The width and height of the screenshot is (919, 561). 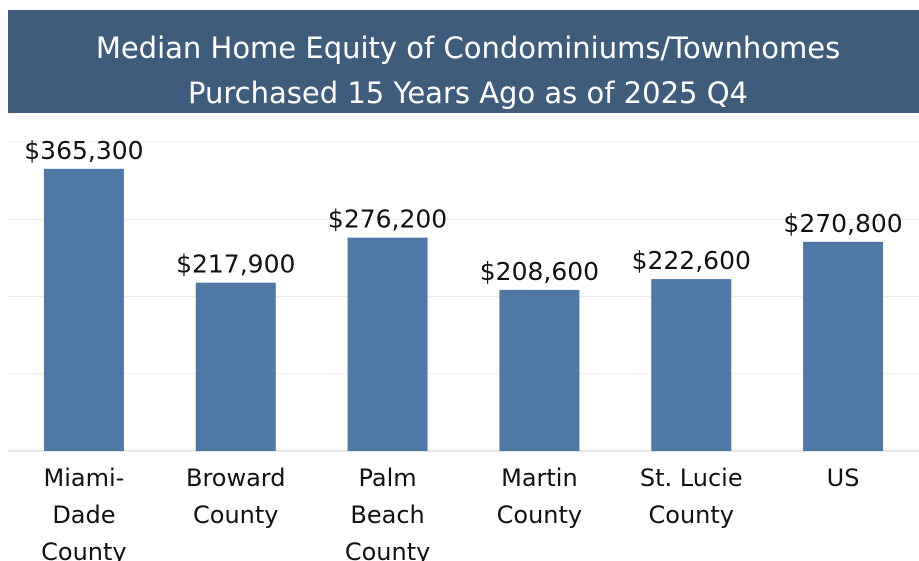 I want to click on x-tick-label: US, so click(x=843, y=478).